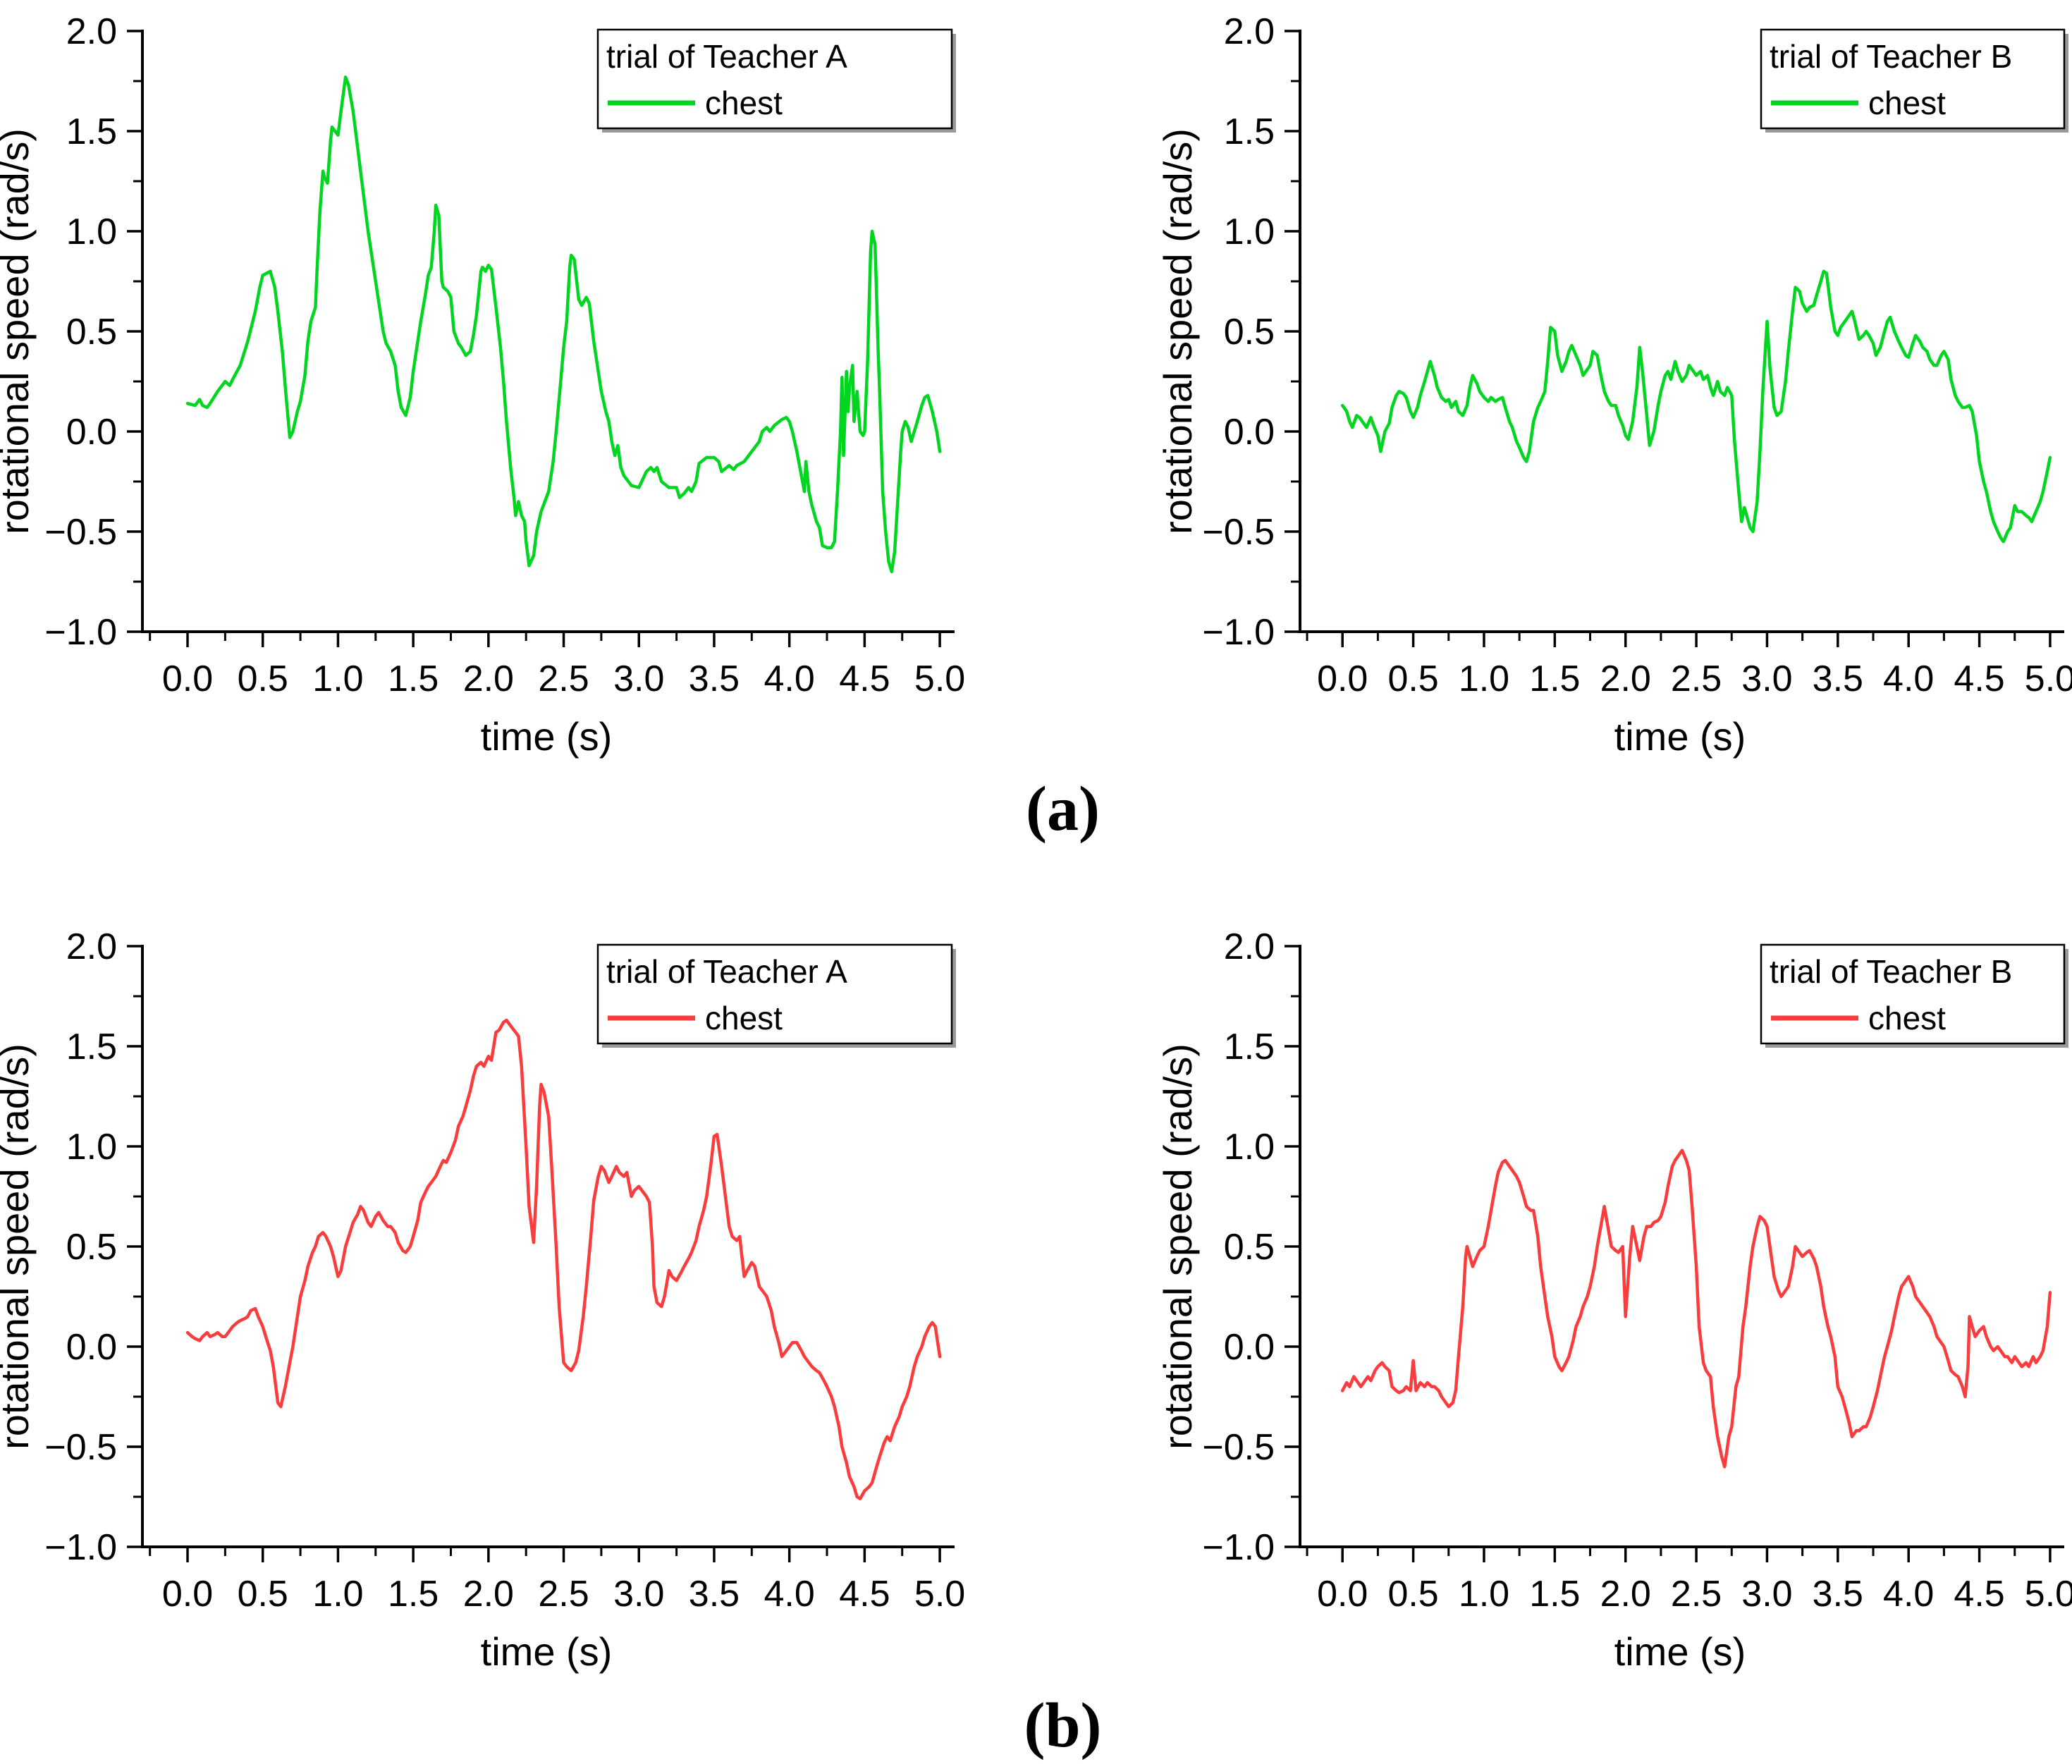  I want to click on panel-label-b: (b), so click(1063, 1725).